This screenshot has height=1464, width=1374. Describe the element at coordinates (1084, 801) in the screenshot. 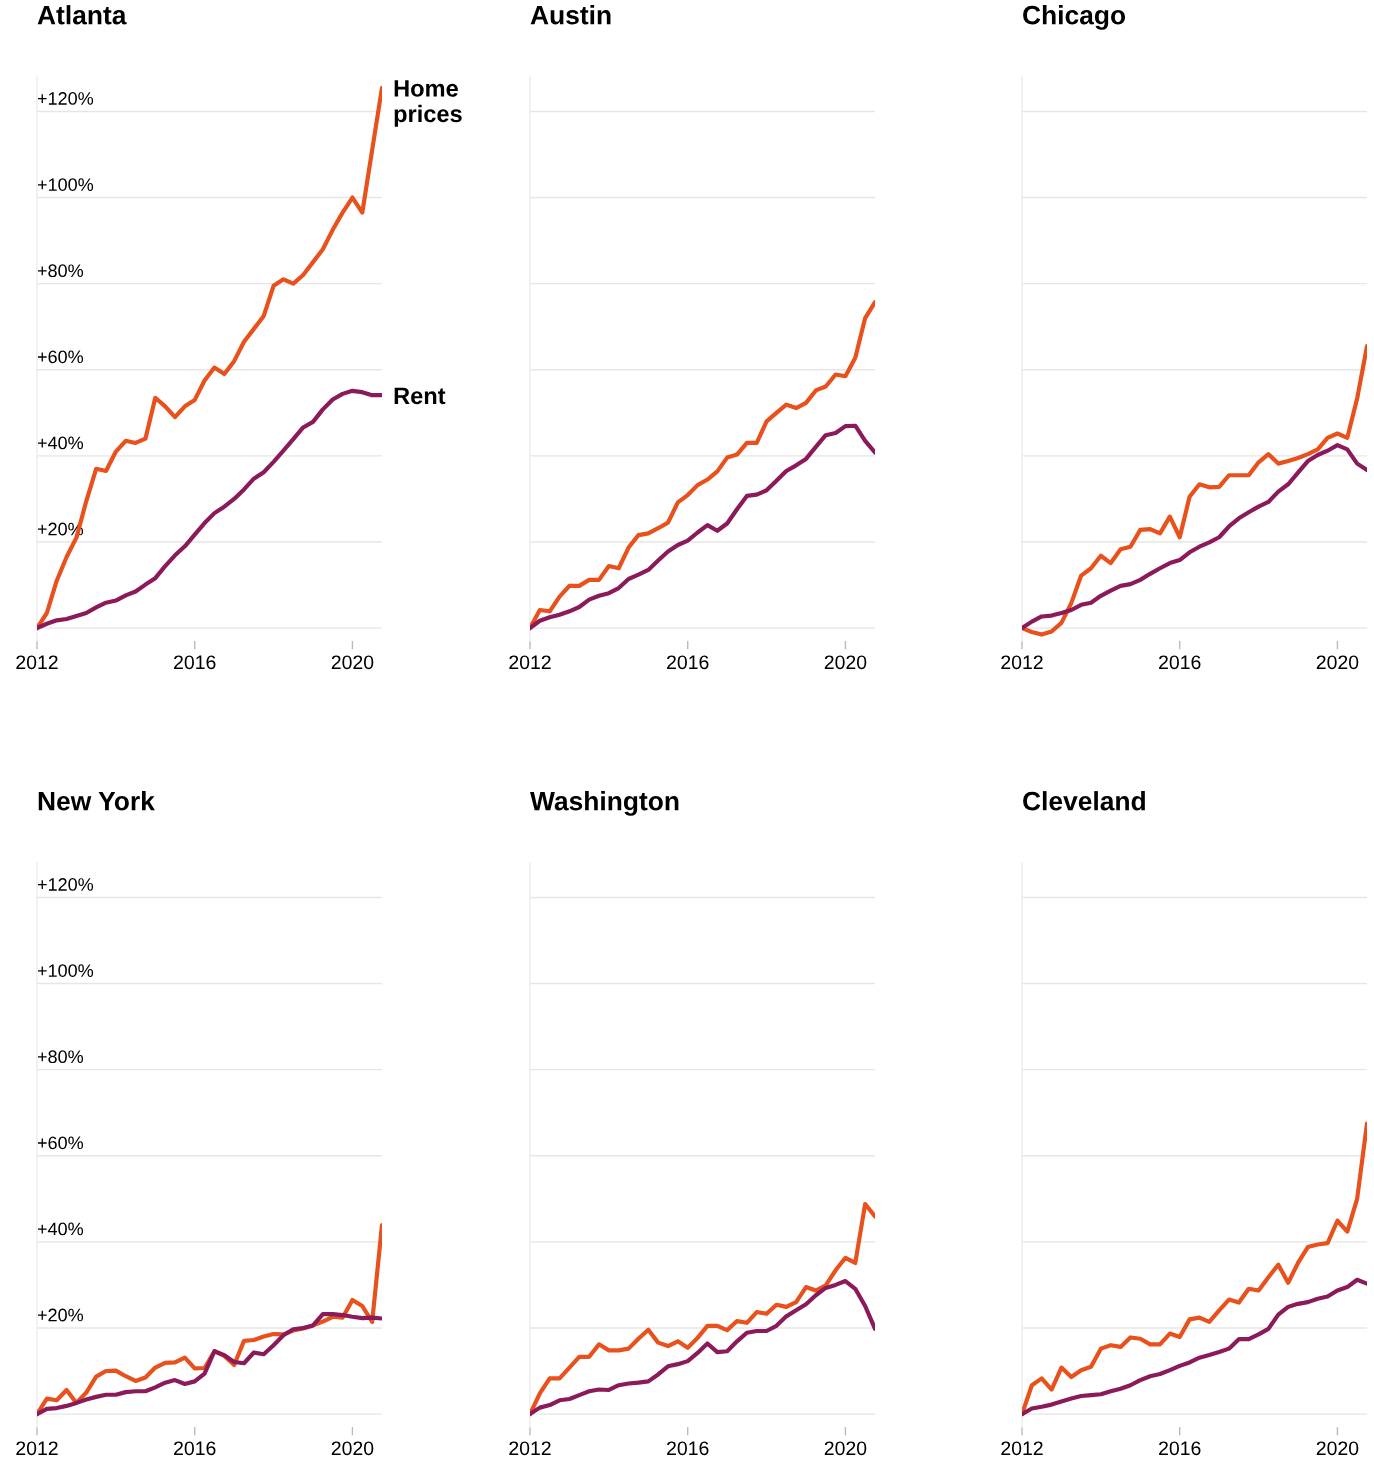

I see `chart-title: Cleveland` at that location.